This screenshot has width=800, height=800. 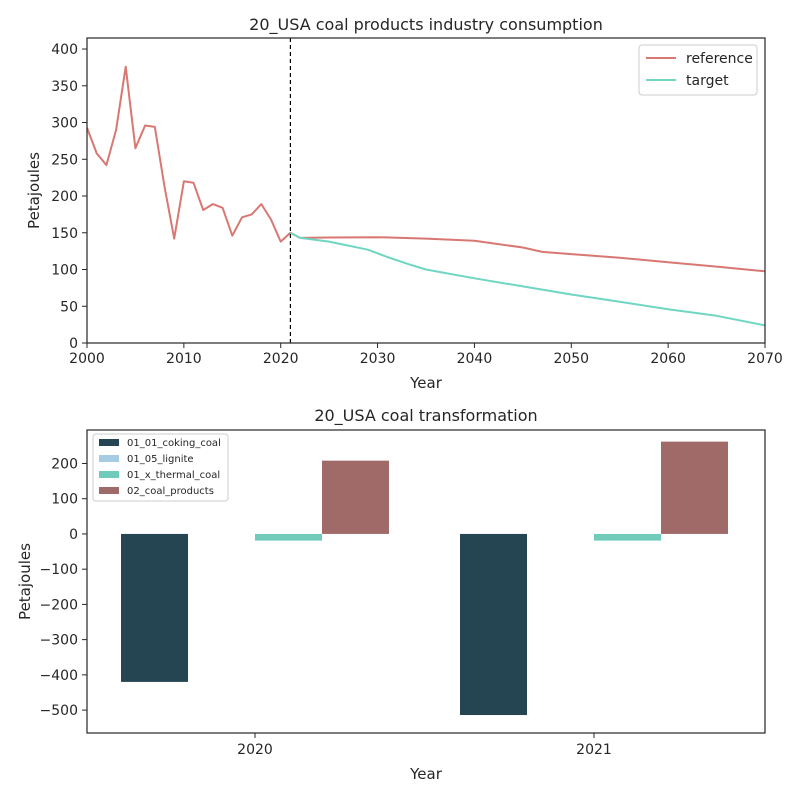 What do you see at coordinates (59, 711) in the screenshot?
I see `y-tick-label: −500` at bounding box center [59, 711].